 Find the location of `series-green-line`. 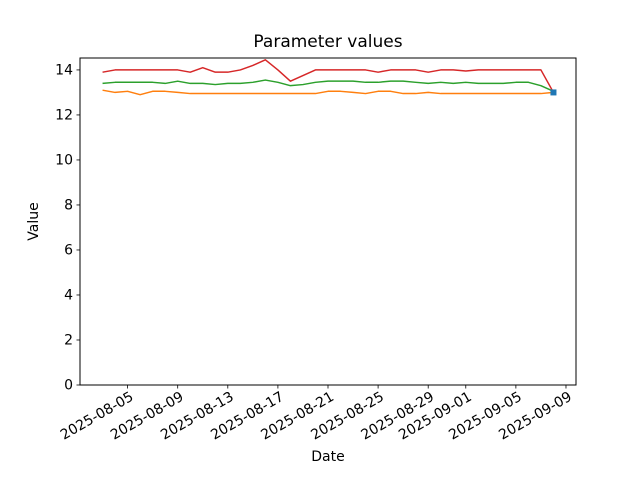

series-green-line is located at coordinates (328, 85).